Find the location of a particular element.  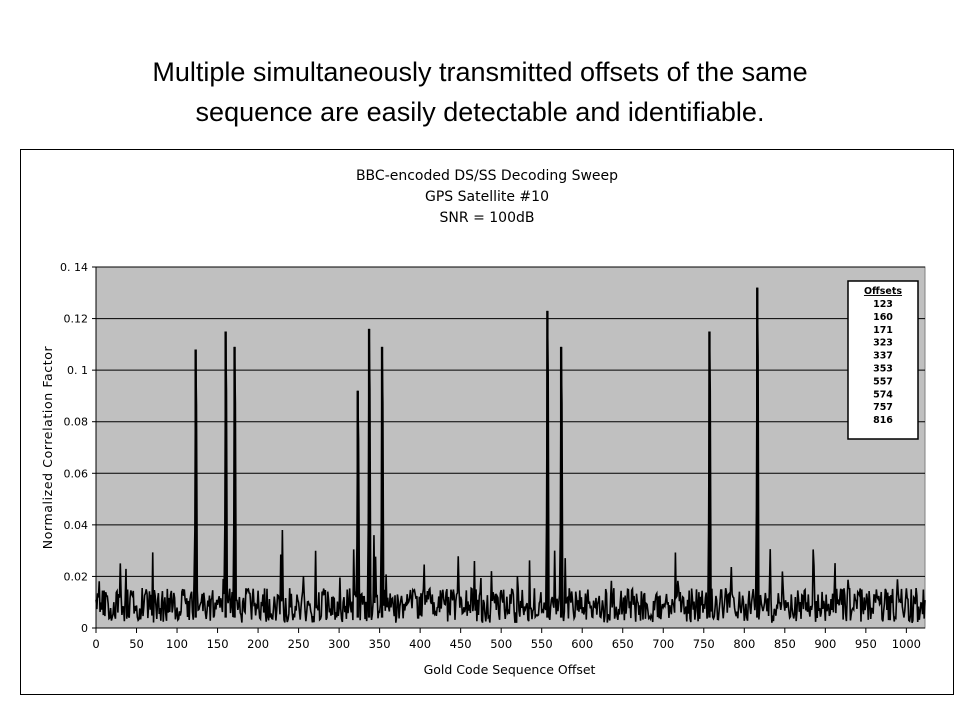

x-tick-label: 550 is located at coordinates (542, 644).